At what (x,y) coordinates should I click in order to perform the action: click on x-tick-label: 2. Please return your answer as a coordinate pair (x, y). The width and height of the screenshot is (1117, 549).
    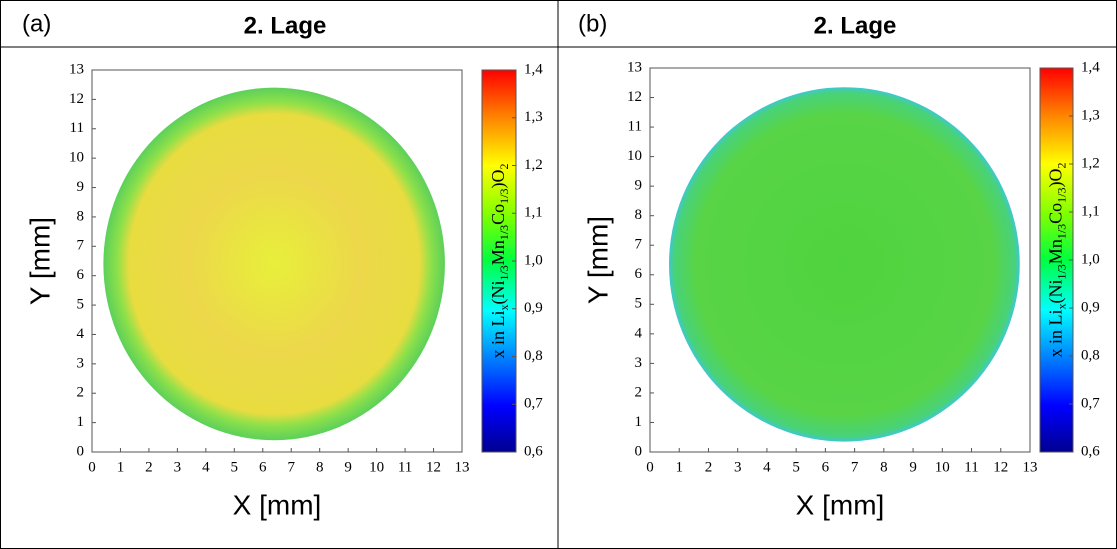
    Looking at the image, I should click on (709, 467).